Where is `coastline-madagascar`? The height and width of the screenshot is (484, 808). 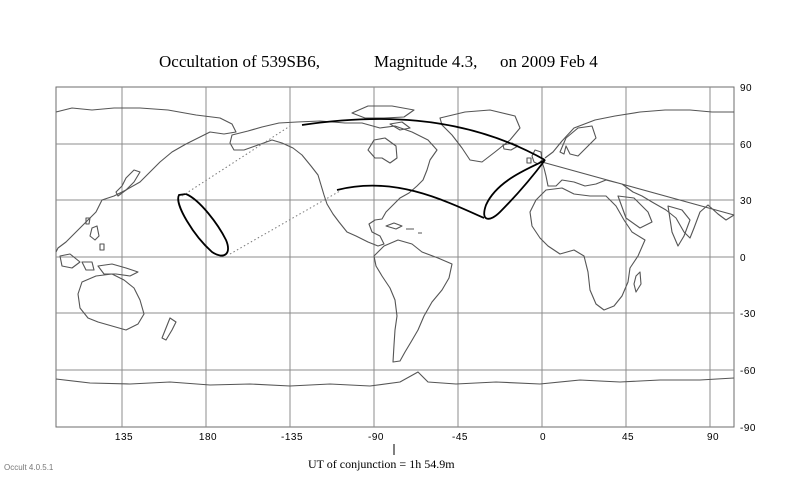
coastline-madagascar is located at coordinates (637, 282).